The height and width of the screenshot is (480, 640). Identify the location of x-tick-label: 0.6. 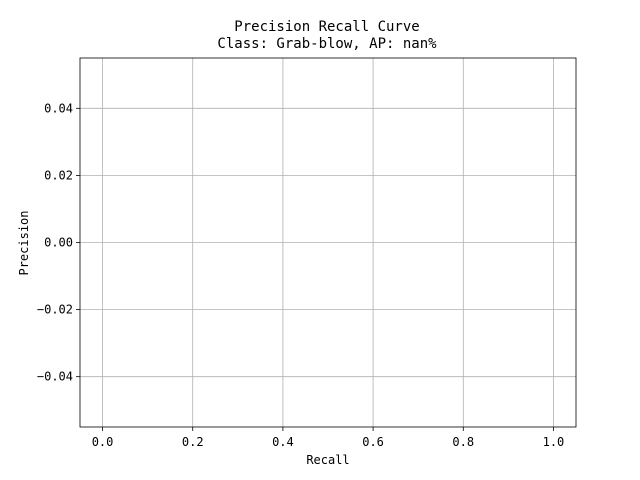
(373, 442).